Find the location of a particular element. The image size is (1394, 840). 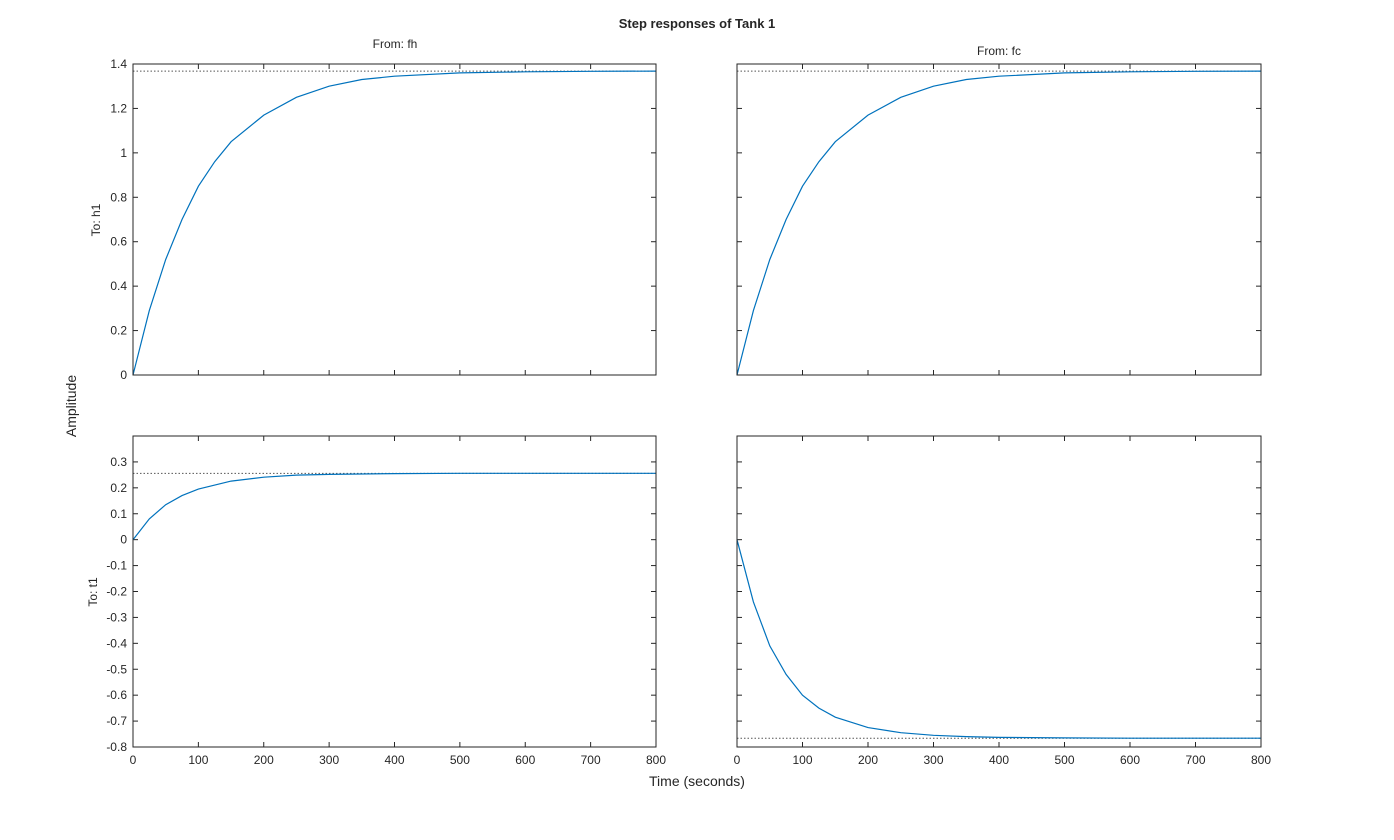

y-tick-label: 1.2 is located at coordinates (118, 108).